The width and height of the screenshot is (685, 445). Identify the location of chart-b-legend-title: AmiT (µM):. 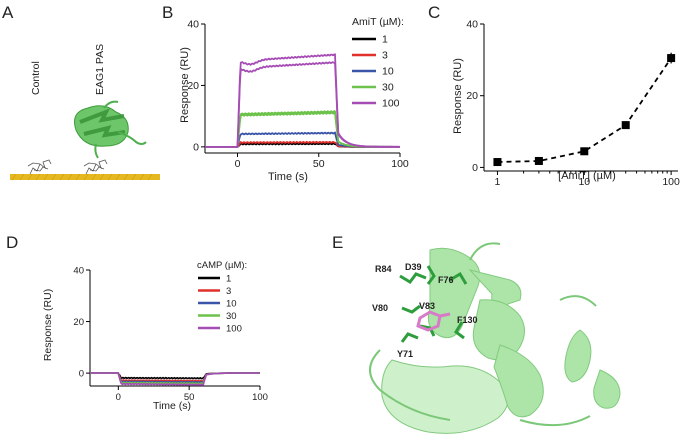
(378, 22).